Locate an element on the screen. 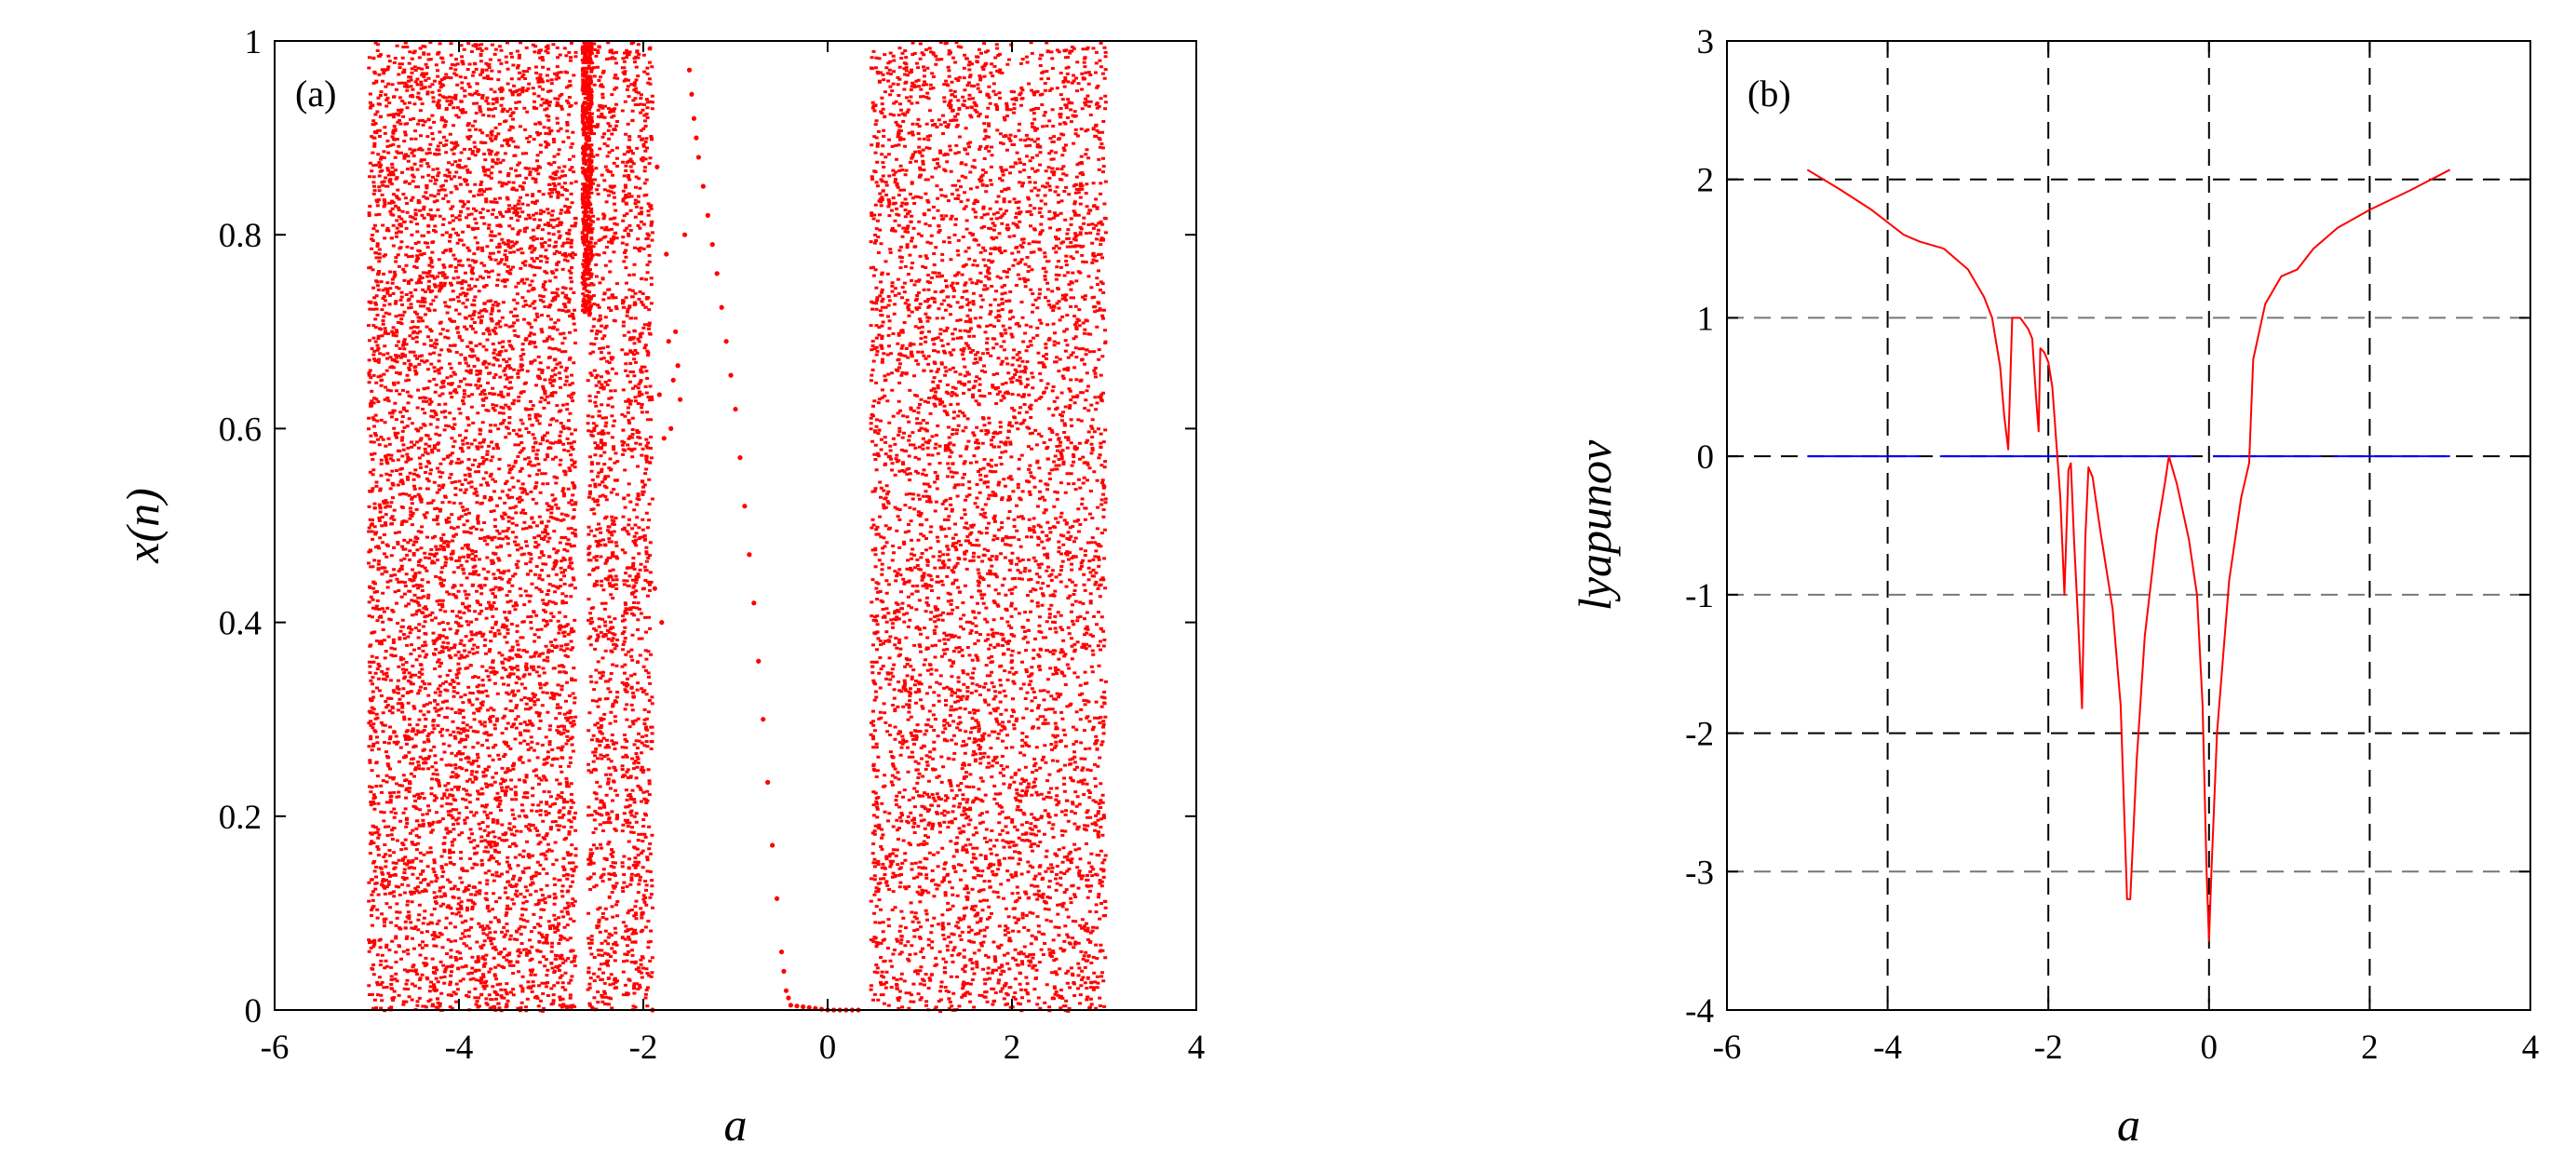  panel-b-xlabel: a is located at coordinates (2128, 1124).